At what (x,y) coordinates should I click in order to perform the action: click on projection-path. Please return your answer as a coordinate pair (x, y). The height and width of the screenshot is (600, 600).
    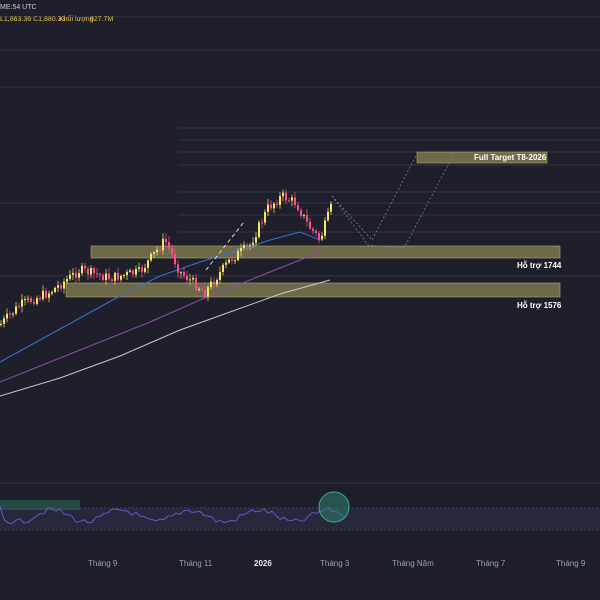
    Looking at the image, I should click on (330, 211).